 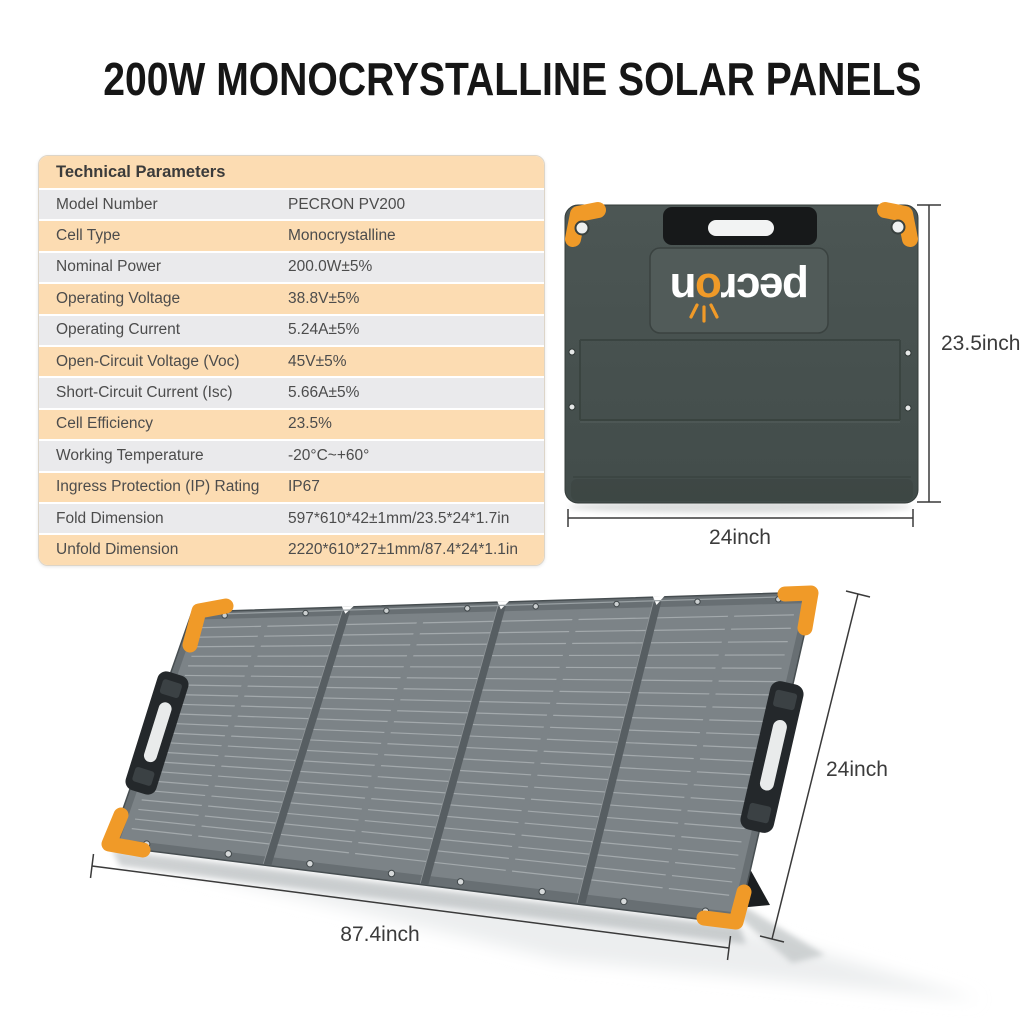 I want to click on spec-value: 5.66A±5%, so click(x=324, y=393).